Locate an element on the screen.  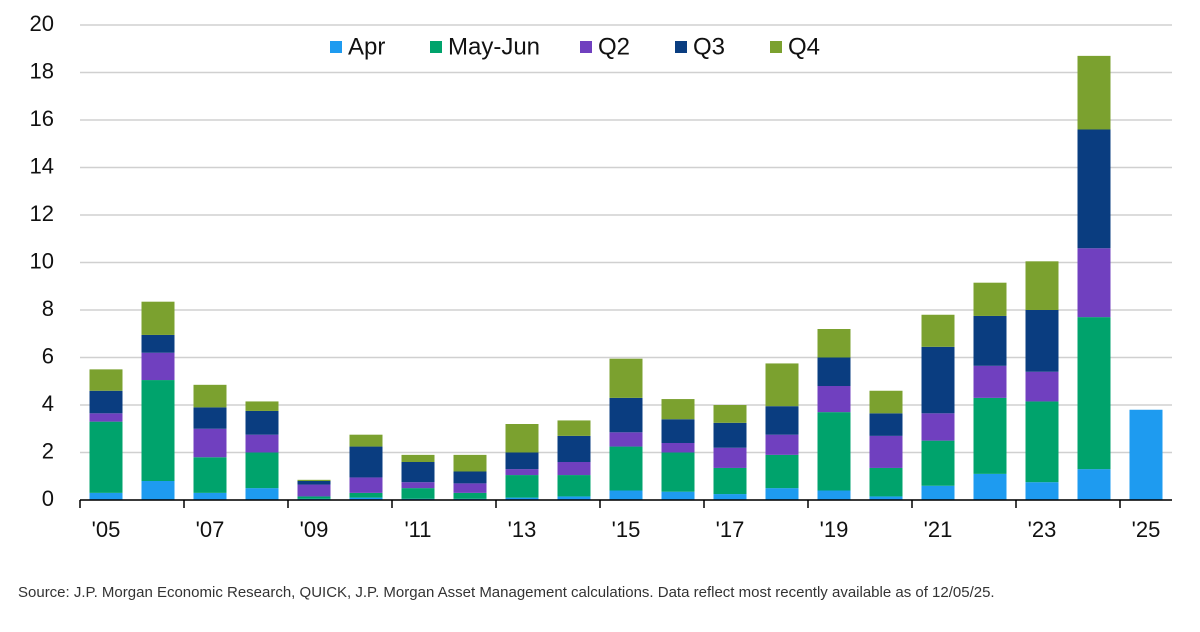
legend-label: Q2 is located at coordinates (614, 46).